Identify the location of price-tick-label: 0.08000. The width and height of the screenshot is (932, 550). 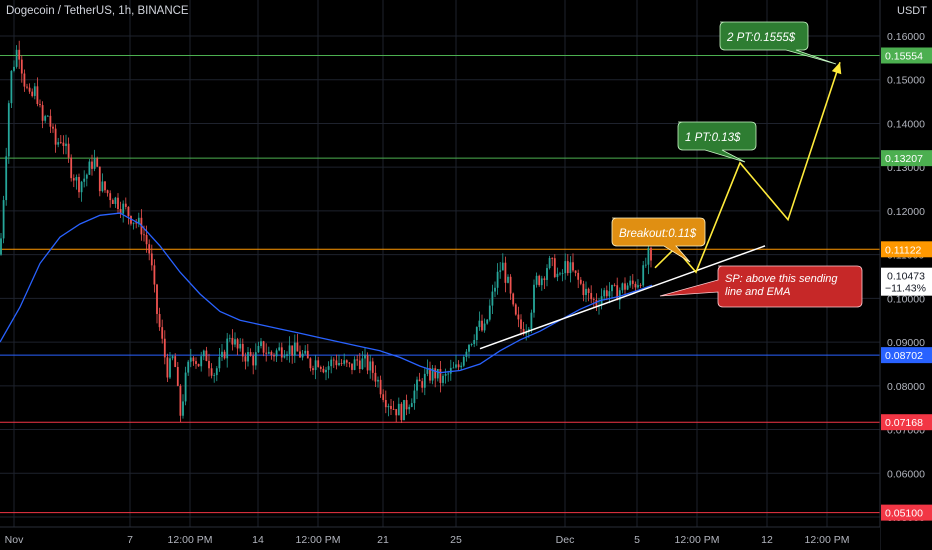
(906, 387).